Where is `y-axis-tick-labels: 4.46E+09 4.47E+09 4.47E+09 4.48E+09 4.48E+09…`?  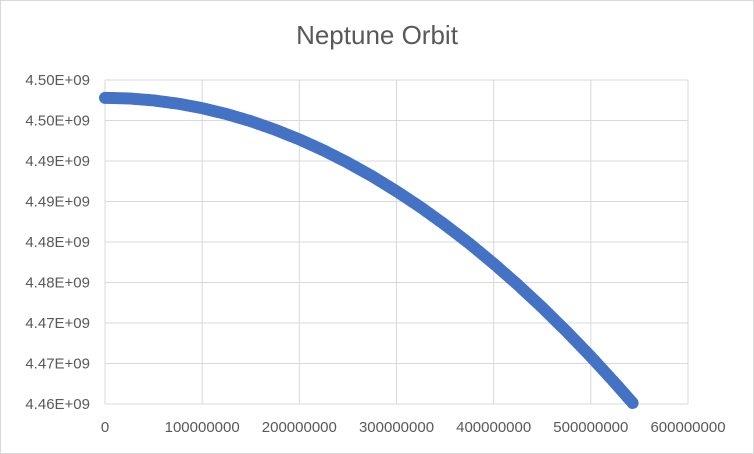 y-axis-tick-labels: 4.46E+09 4.47E+09 4.47E+09 4.48E+09 4.48E+09… is located at coordinates (57, 242).